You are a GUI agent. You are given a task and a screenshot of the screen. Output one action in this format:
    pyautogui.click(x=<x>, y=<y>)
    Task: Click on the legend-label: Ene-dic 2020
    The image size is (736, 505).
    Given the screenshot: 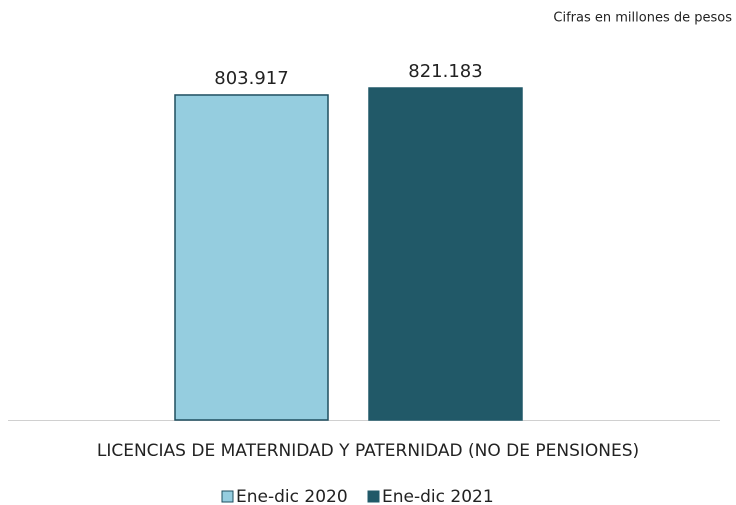 What is the action you would take?
    pyautogui.click(x=292, y=496)
    